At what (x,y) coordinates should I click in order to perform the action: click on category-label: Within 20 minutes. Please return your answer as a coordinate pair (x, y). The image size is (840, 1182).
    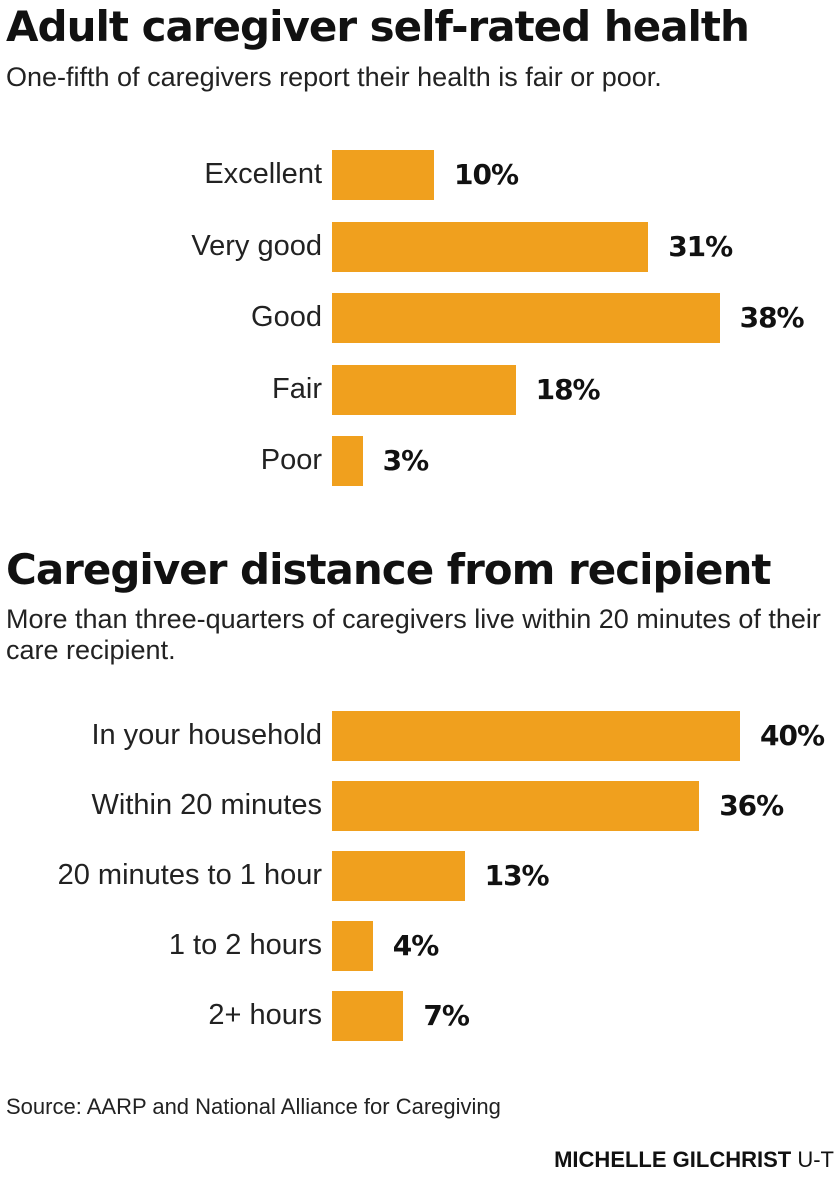
    Looking at the image, I should click on (207, 805).